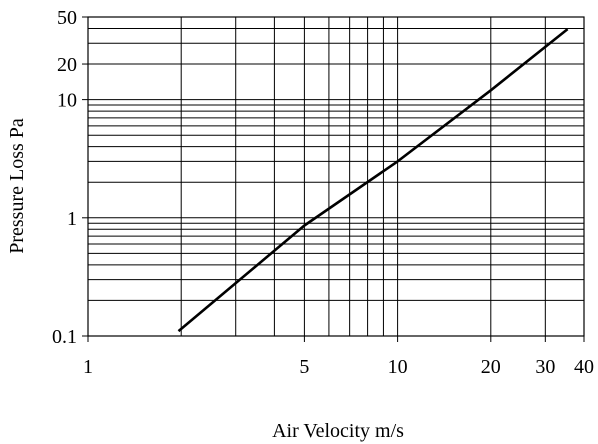 This screenshot has width=598, height=444. Describe the element at coordinates (67, 101) in the screenshot. I see `y-tick-label: 10` at that location.